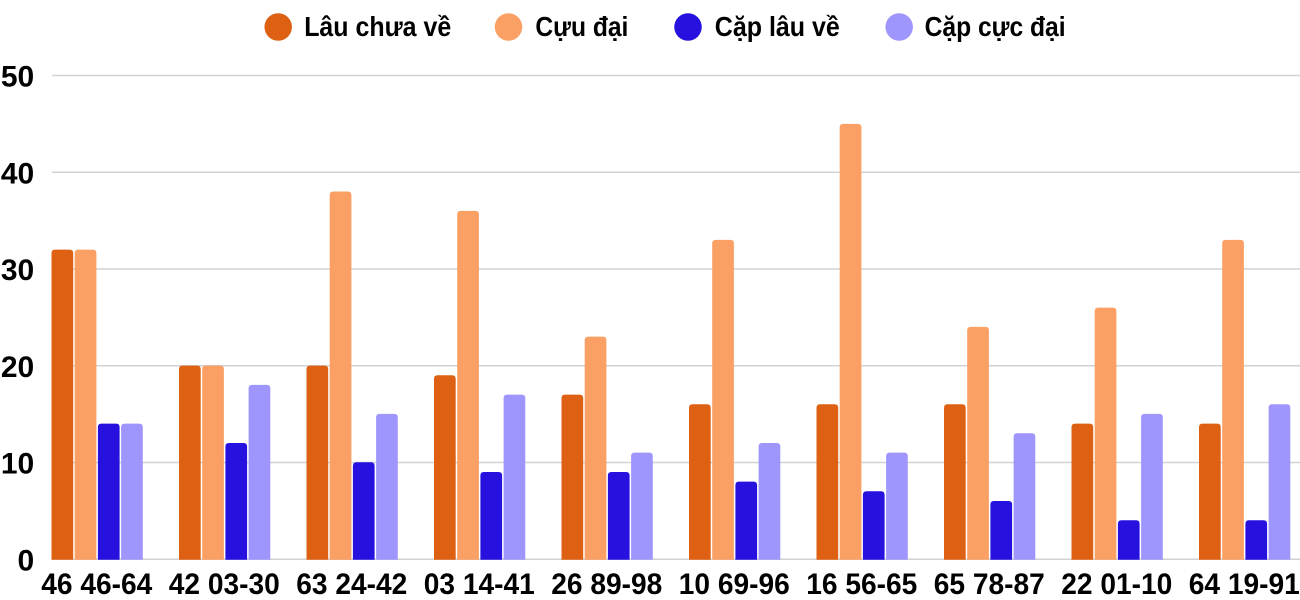 The height and width of the screenshot is (600, 1300). I want to click on svg-text: 20, so click(17, 367).